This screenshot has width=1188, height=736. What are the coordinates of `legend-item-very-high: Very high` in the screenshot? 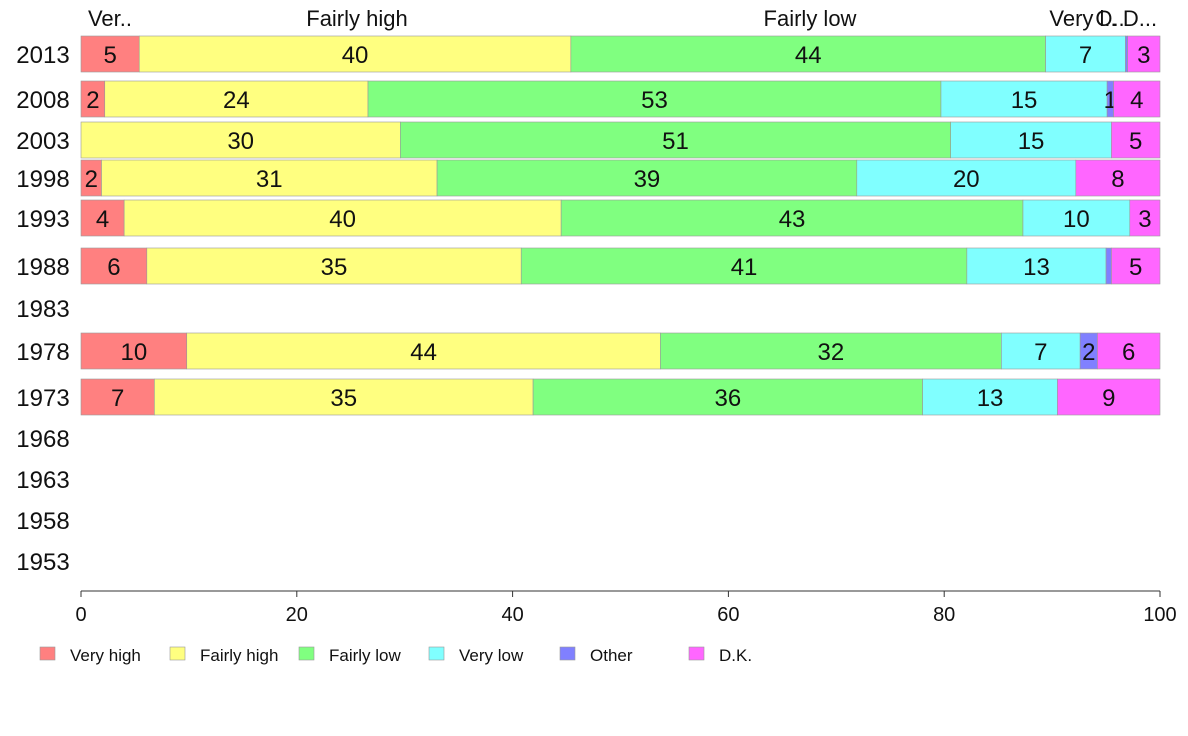 It's located at (90, 655).